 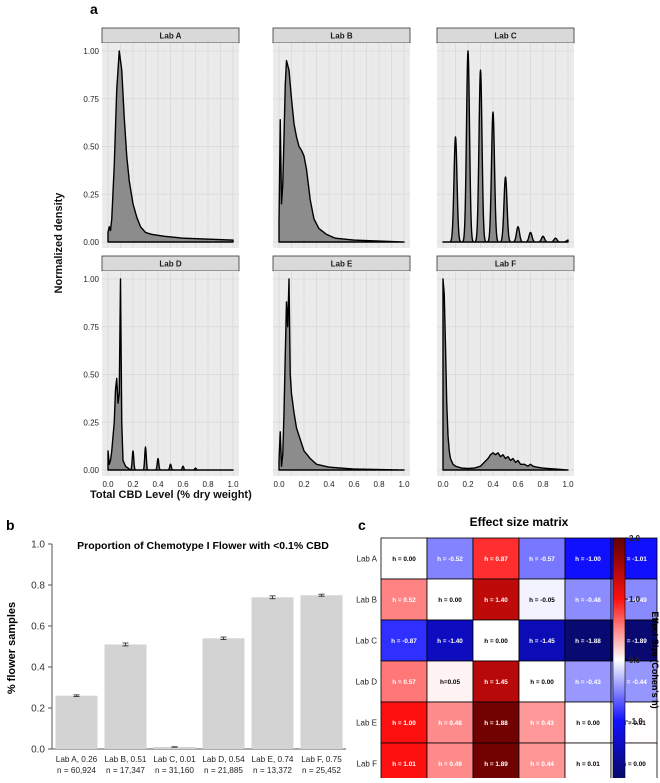 What do you see at coordinates (321, 759) in the screenshot?
I see `x-category-label: Lab F, 0.75` at bounding box center [321, 759].